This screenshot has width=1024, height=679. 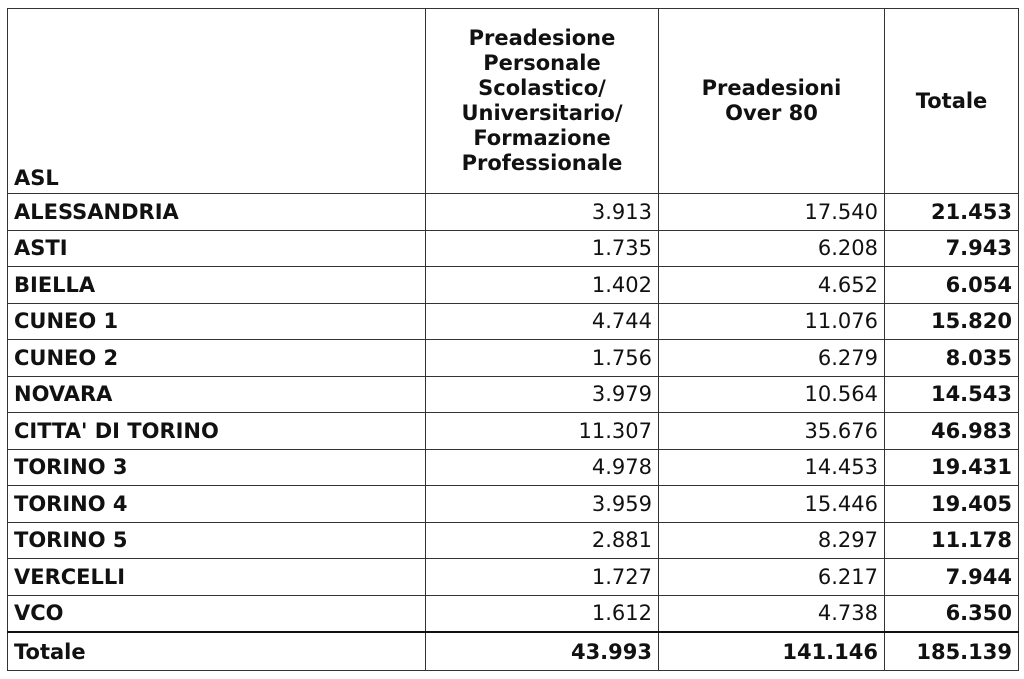 I want to click on header-line: Personale, so click(x=542, y=63).